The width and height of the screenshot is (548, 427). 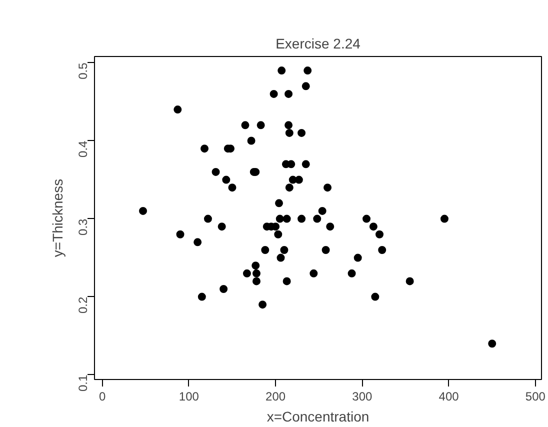 I want to click on x-tick-label: 300, so click(x=362, y=397).